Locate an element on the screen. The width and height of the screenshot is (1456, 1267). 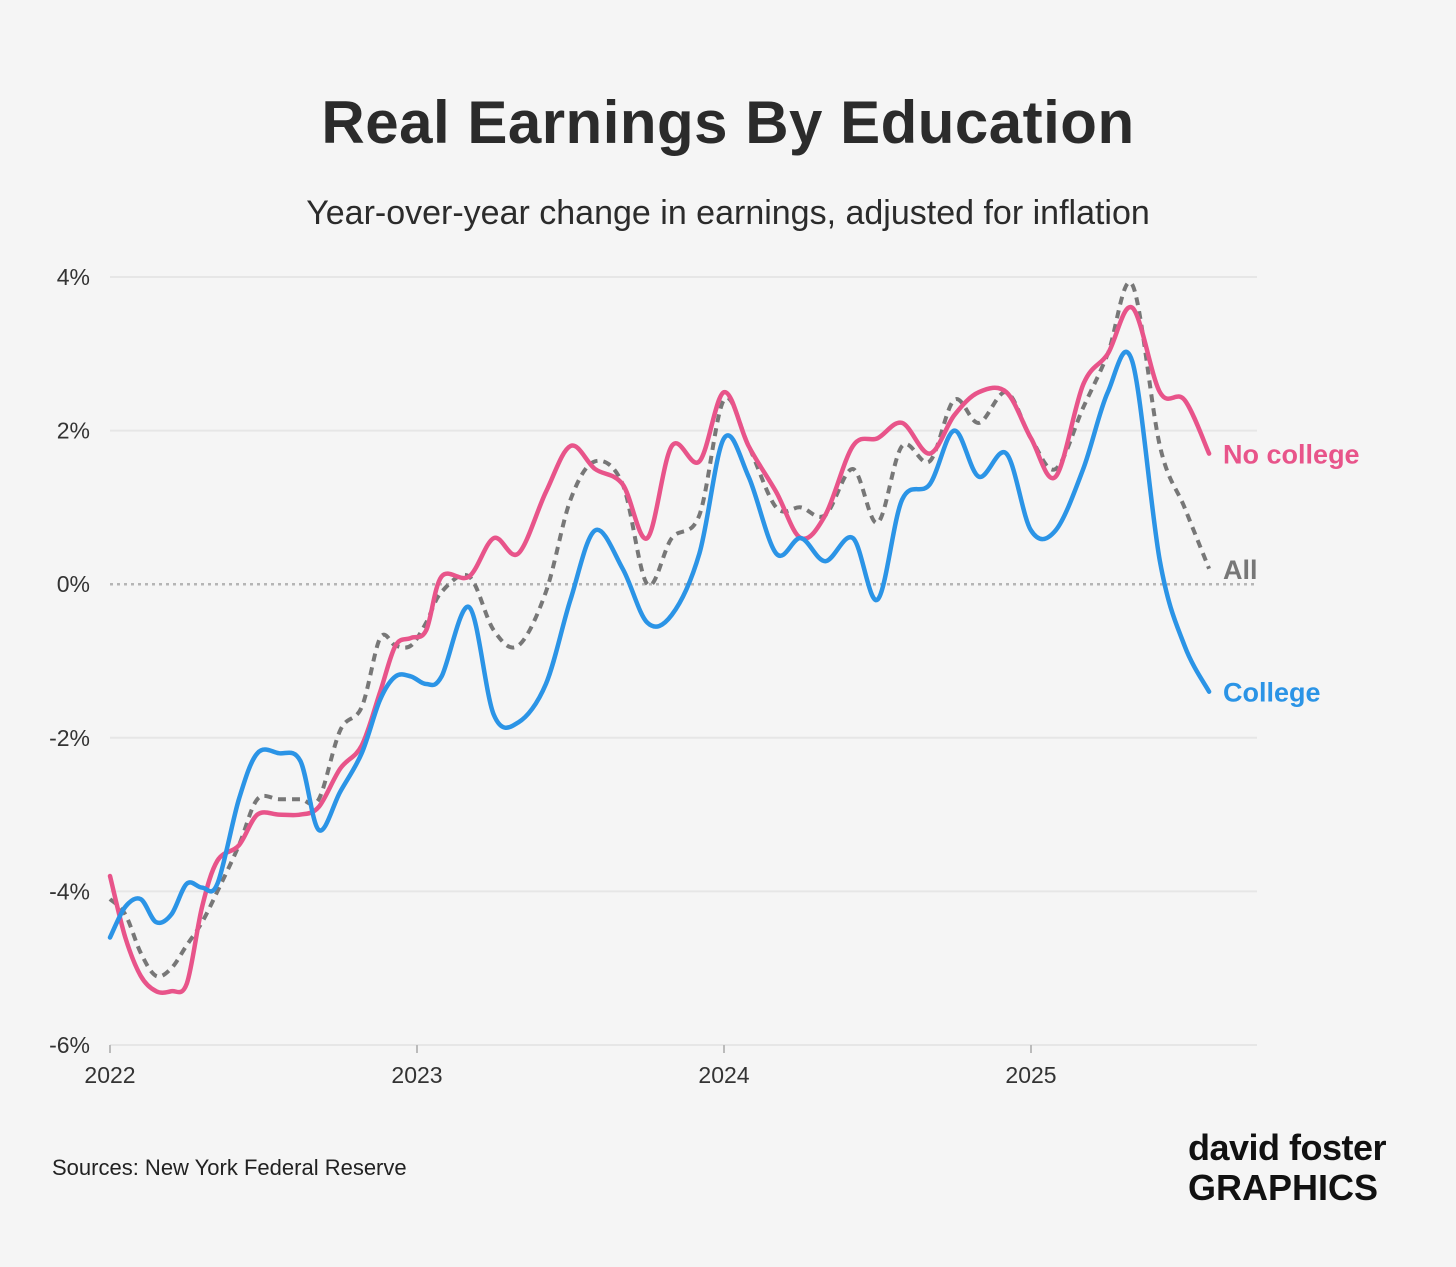
y-tick-label: -4% is located at coordinates (69, 891).